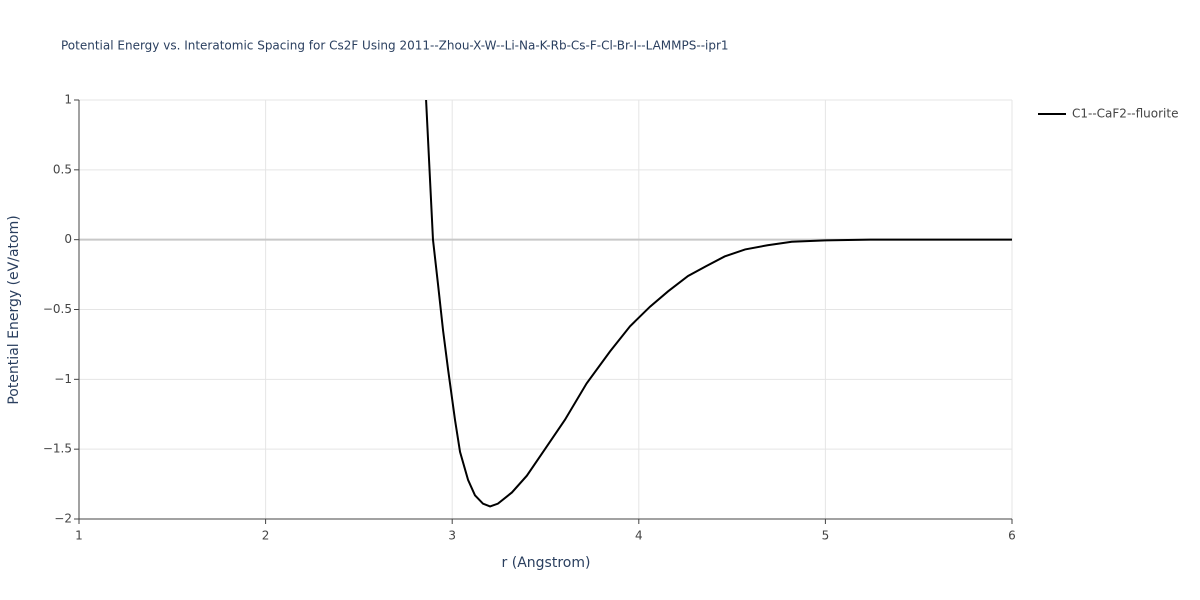 The width and height of the screenshot is (1200, 600). Describe the element at coordinates (57, 309) in the screenshot. I see `y-tick-label: −0.5` at that location.